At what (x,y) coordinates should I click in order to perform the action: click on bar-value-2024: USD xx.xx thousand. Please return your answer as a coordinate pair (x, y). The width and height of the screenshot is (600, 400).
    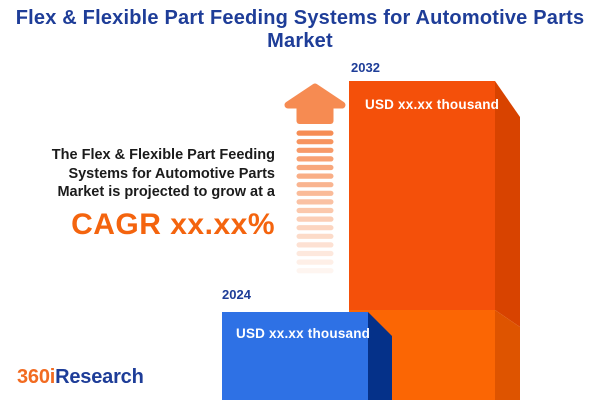
    Looking at the image, I should click on (303, 333).